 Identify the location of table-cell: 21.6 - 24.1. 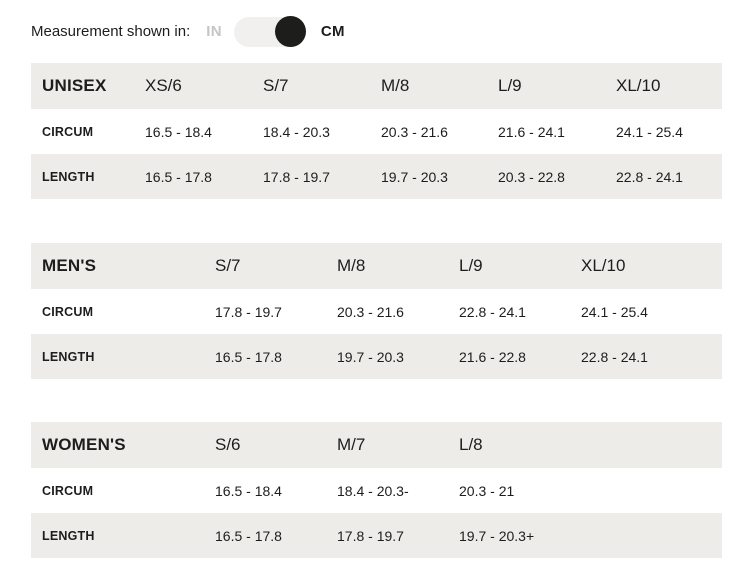
(531, 131).